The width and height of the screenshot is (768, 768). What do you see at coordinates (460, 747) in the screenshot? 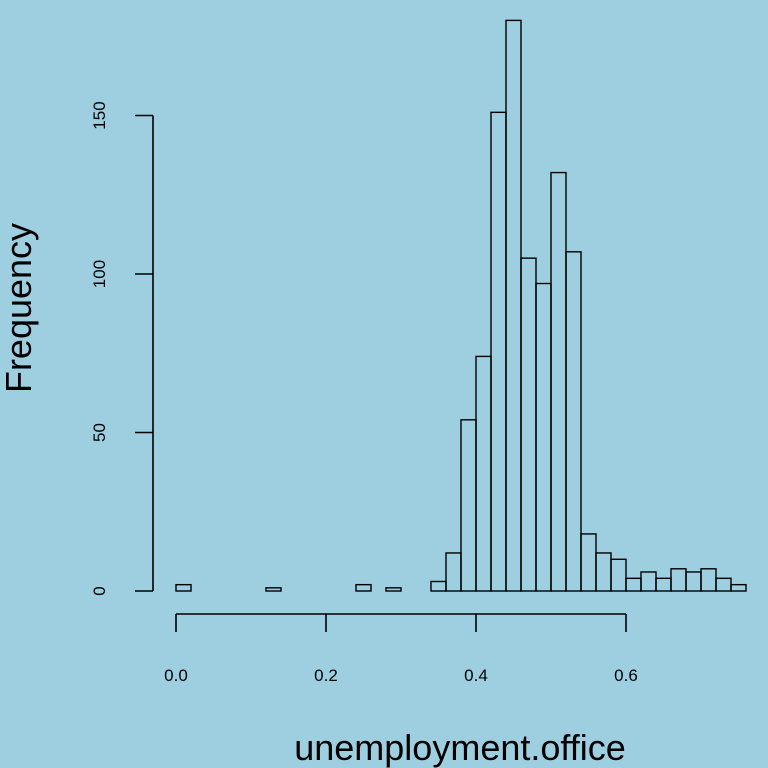
I see `x-axis-title: unemployment.office` at bounding box center [460, 747].